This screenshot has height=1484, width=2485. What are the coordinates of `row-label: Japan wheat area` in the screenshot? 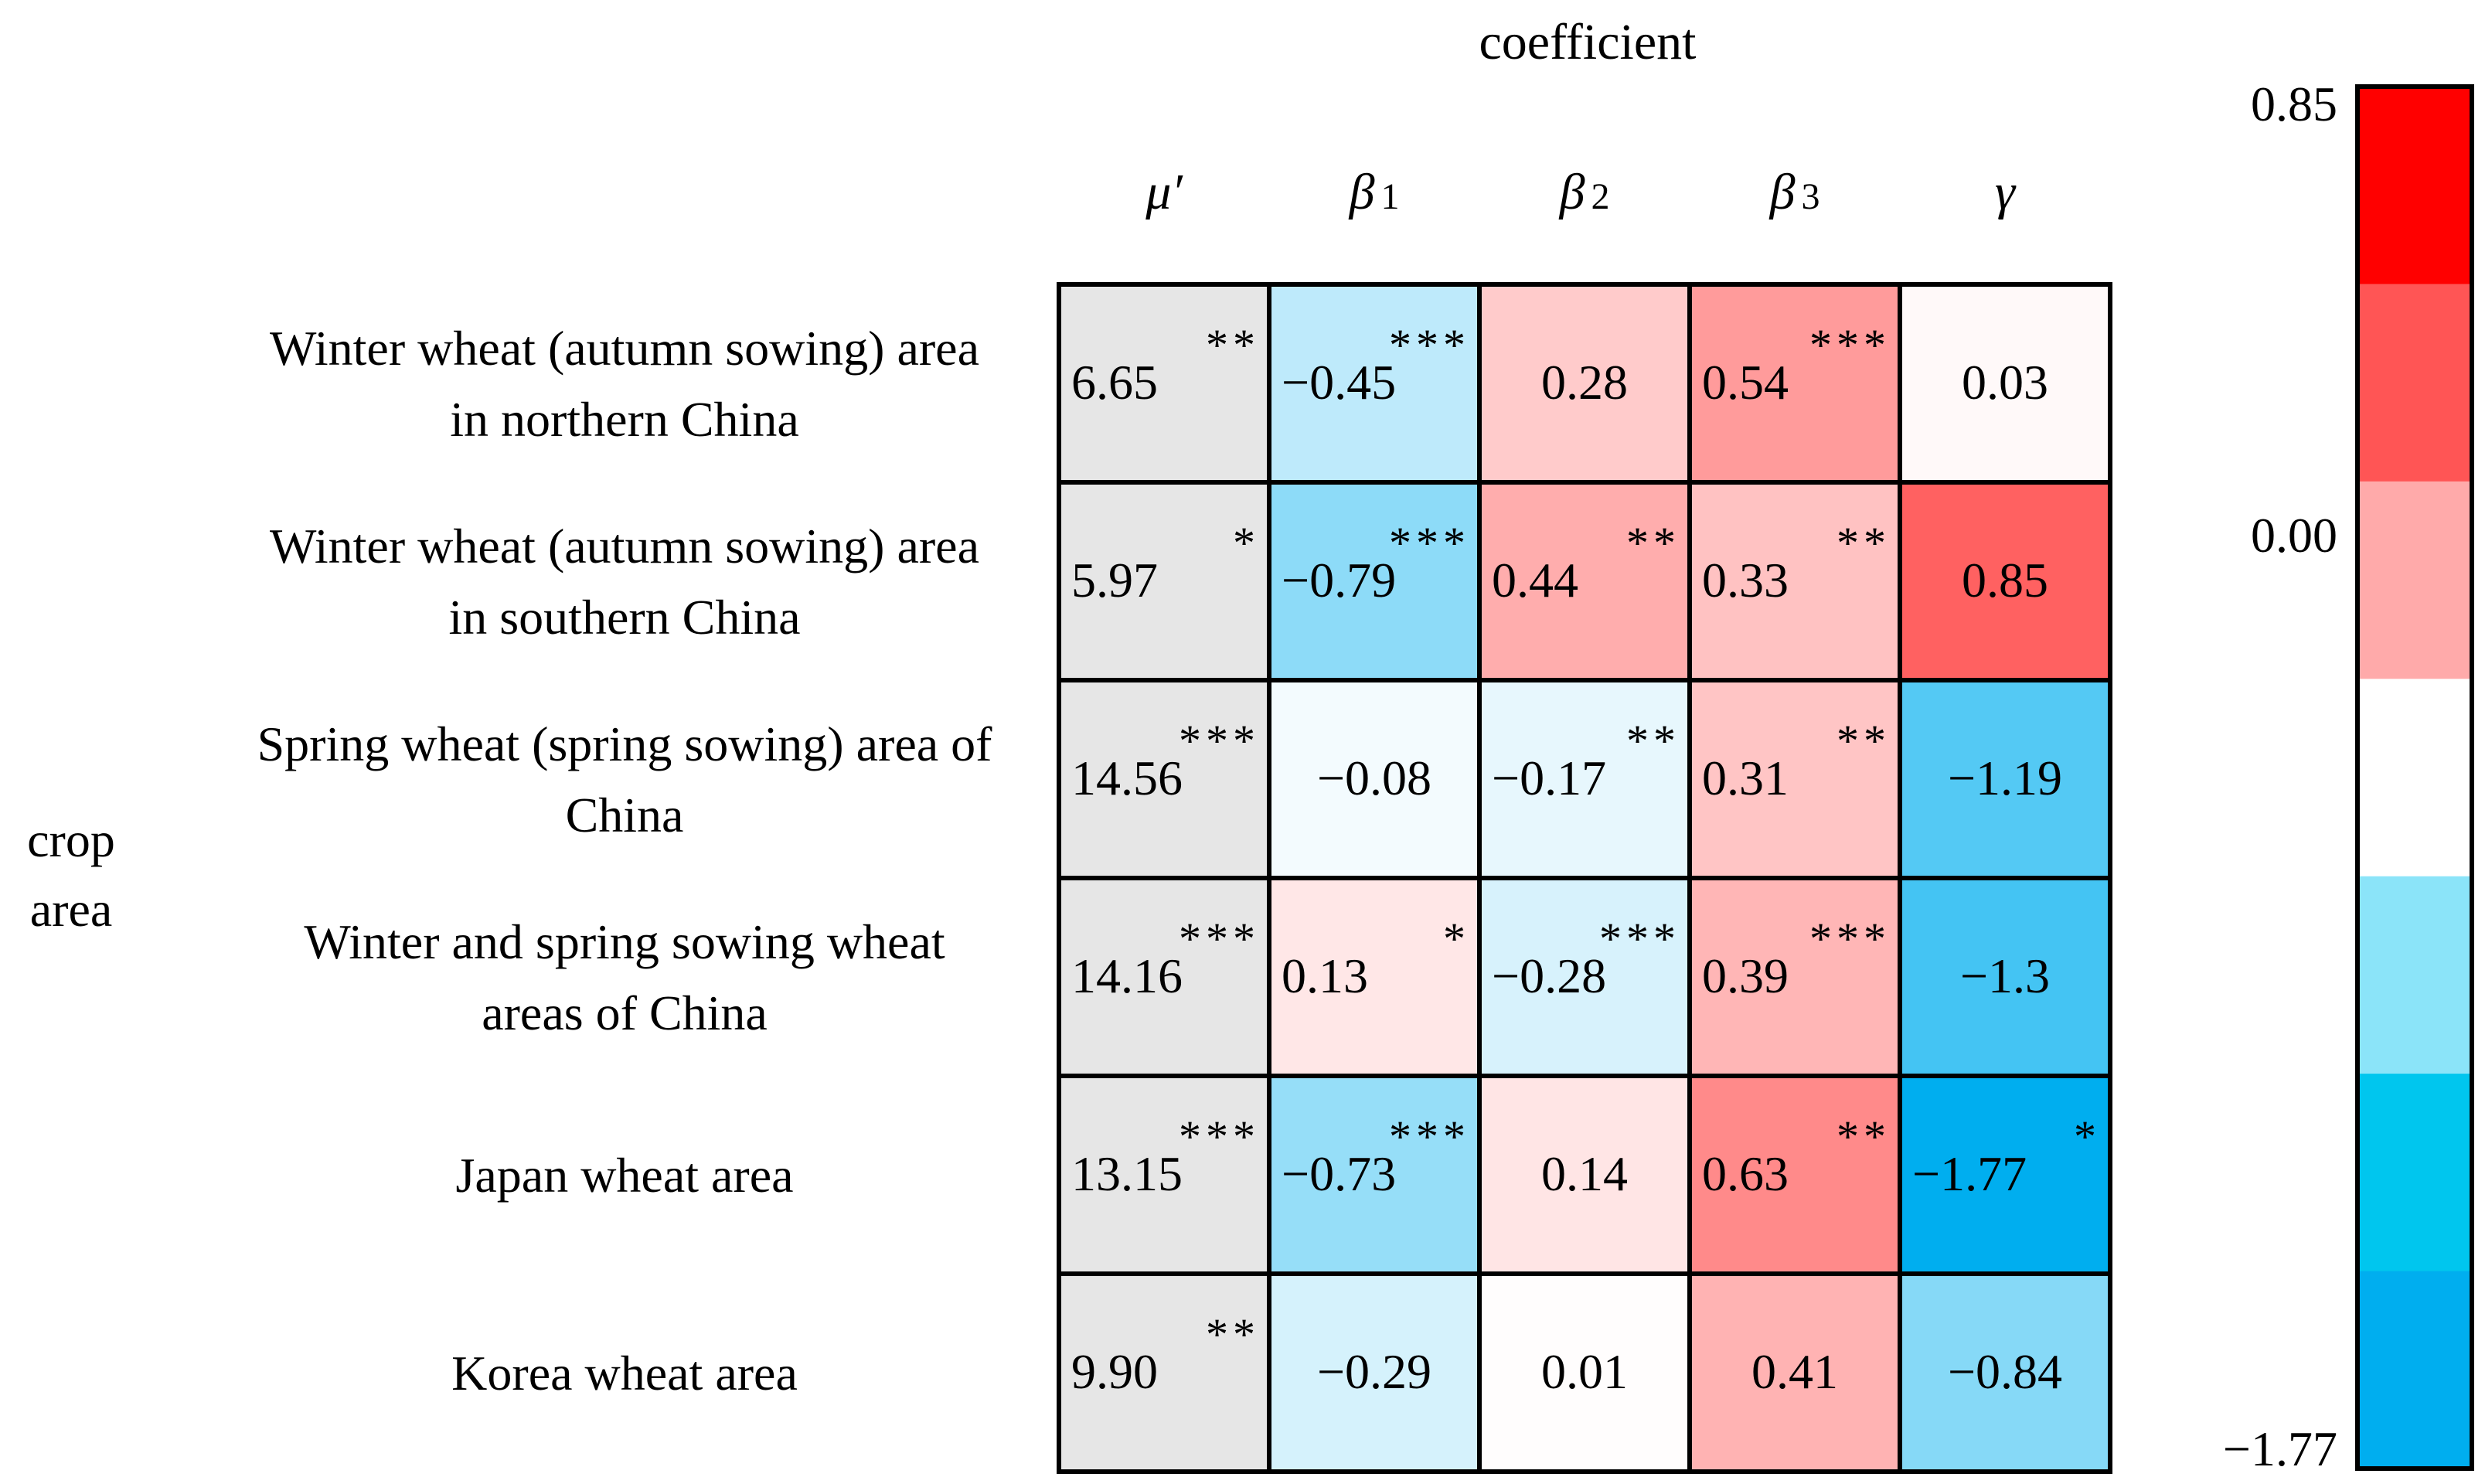 It's located at (624, 1175).